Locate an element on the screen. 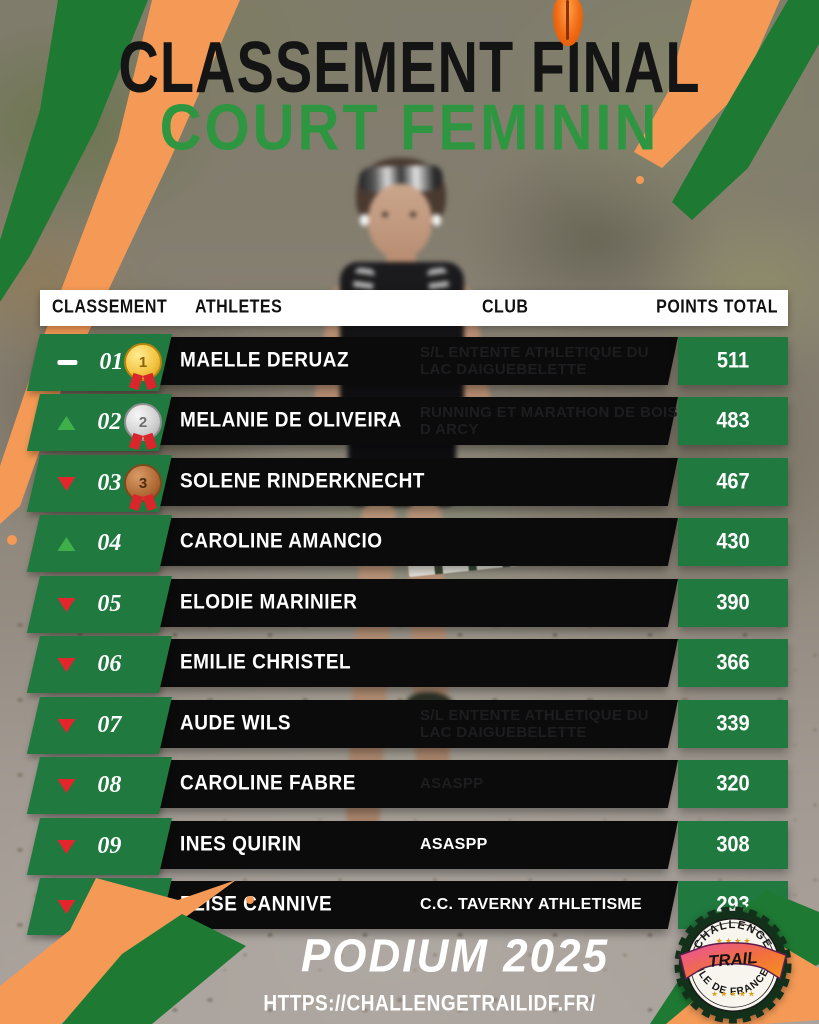 The width and height of the screenshot is (819, 1024). athlete-name: EMILIE CHRISTEL is located at coordinates (266, 662).